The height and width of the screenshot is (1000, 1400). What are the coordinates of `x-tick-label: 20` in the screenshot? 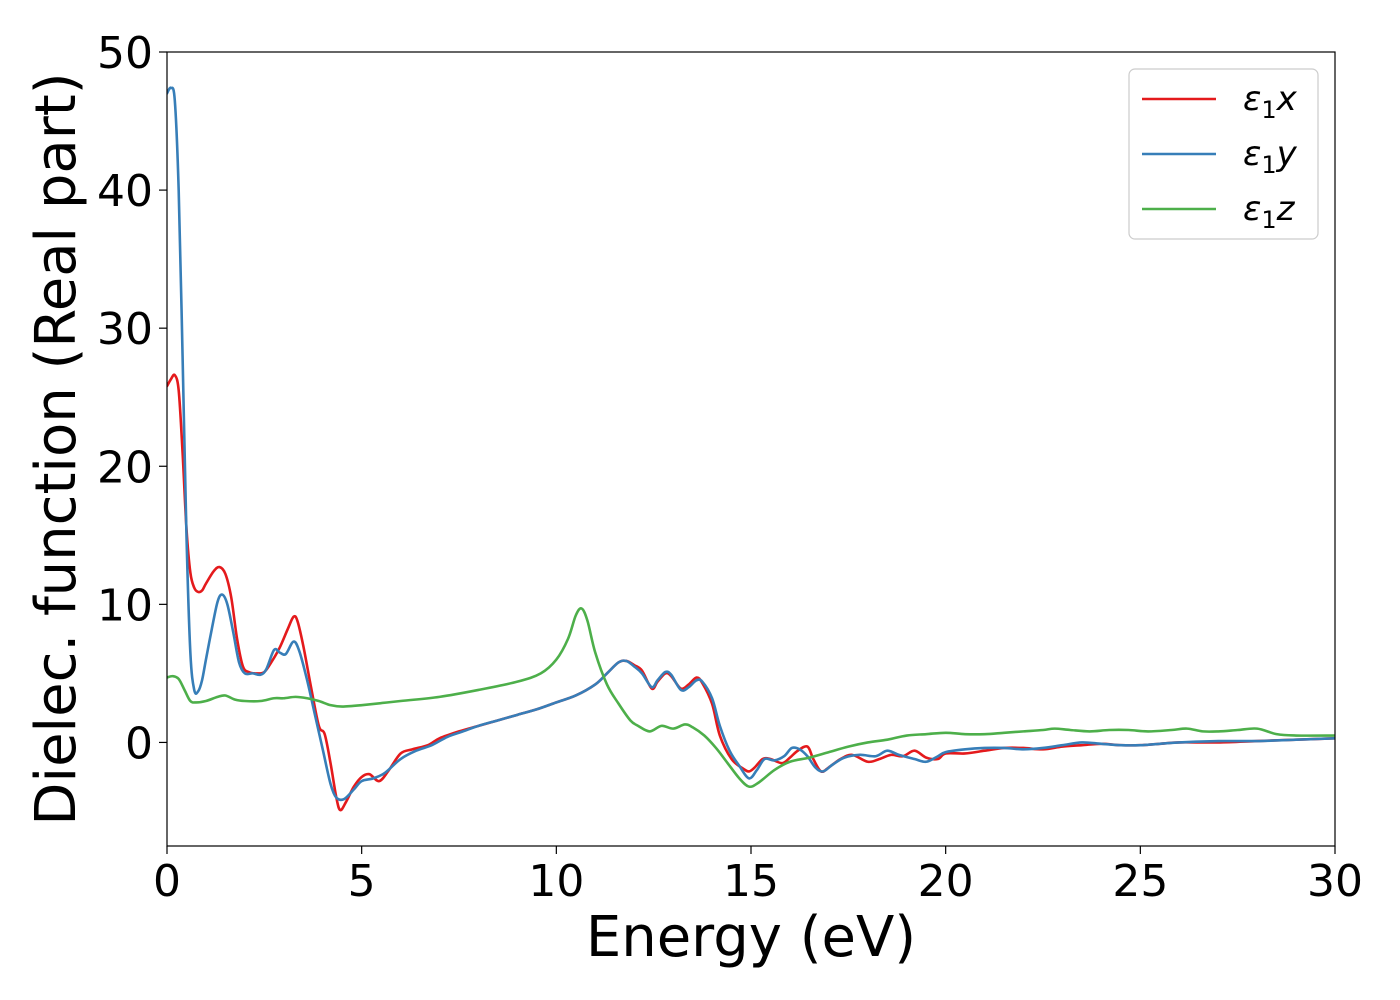 It's located at (946, 881).